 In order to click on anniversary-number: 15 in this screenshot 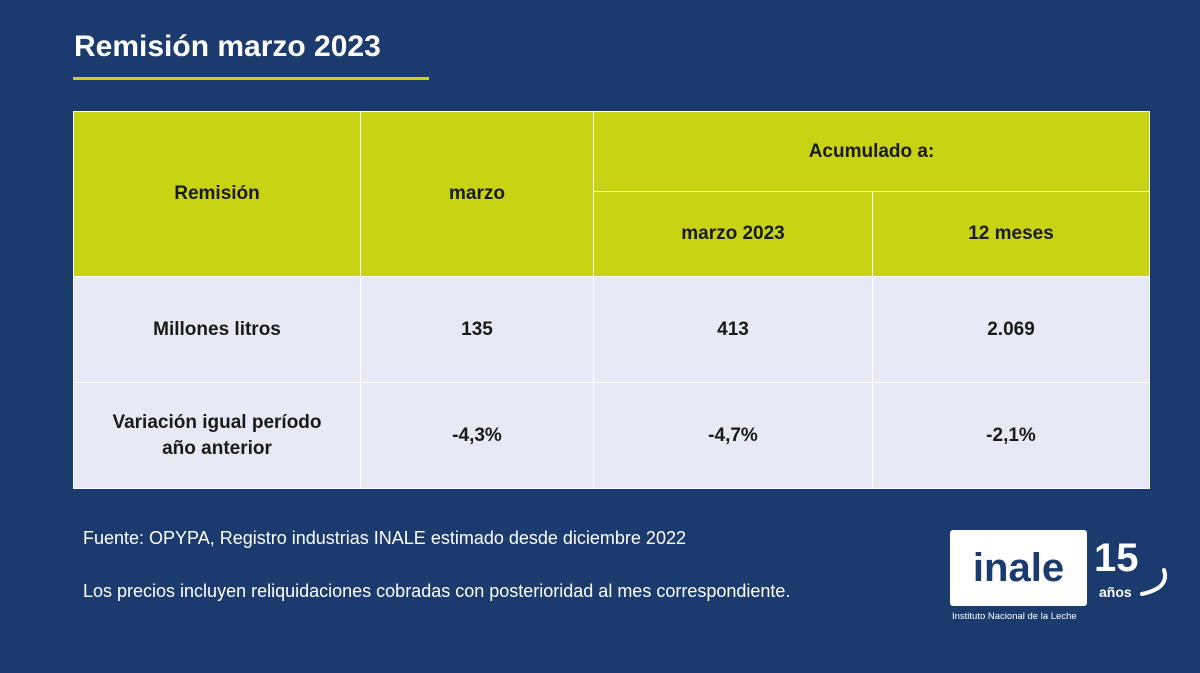, I will do `click(1116, 558)`.